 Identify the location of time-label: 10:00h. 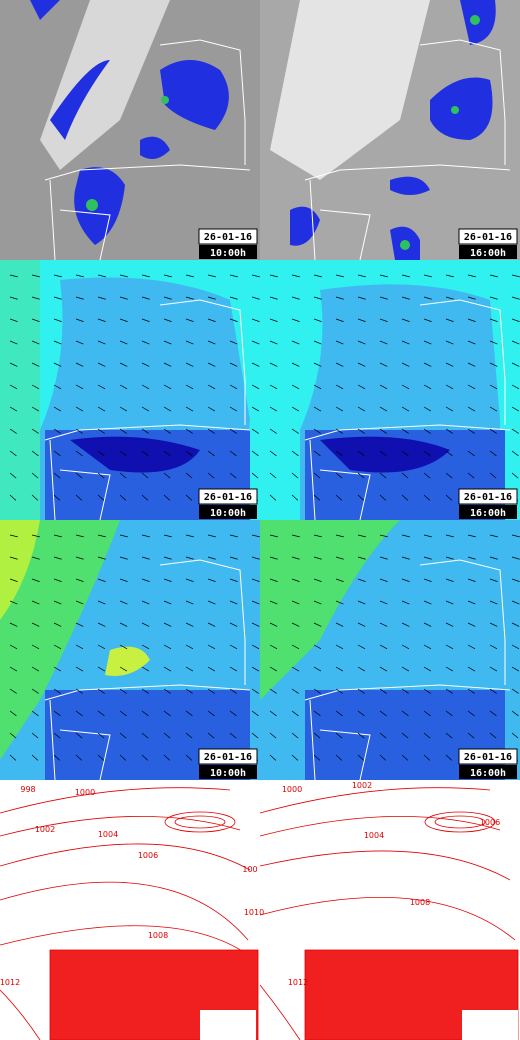
(228, 773).